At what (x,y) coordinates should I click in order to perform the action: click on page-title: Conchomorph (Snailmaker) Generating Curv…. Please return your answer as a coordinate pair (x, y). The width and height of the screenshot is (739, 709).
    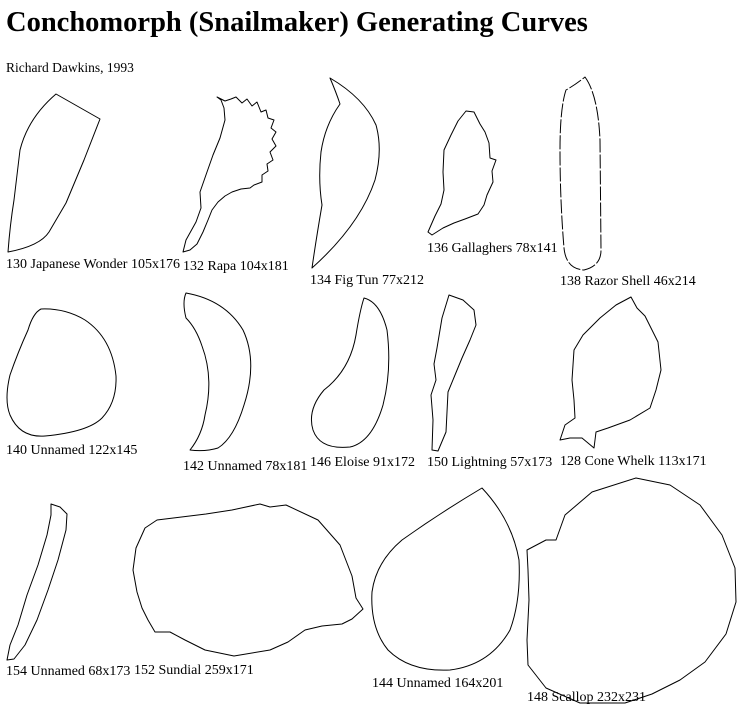
    Looking at the image, I should click on (297, 22).